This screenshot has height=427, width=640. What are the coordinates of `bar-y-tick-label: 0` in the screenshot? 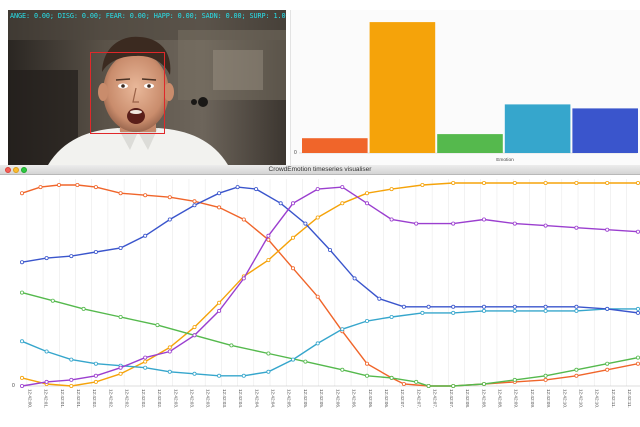 It's located at (295, 153).